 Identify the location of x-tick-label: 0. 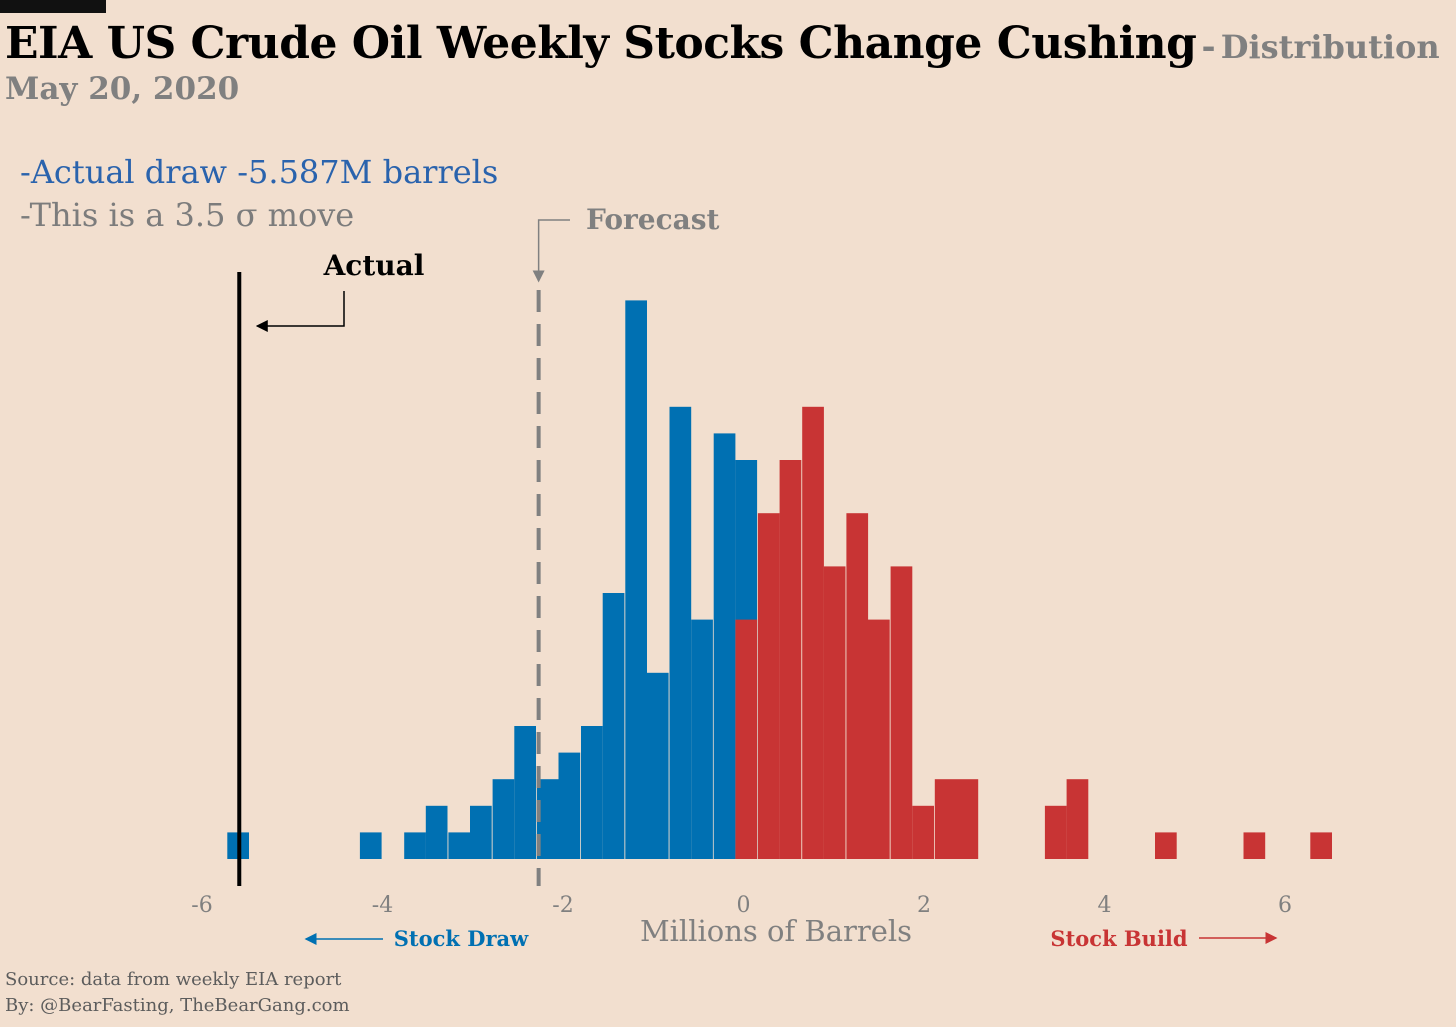
(744, 905).